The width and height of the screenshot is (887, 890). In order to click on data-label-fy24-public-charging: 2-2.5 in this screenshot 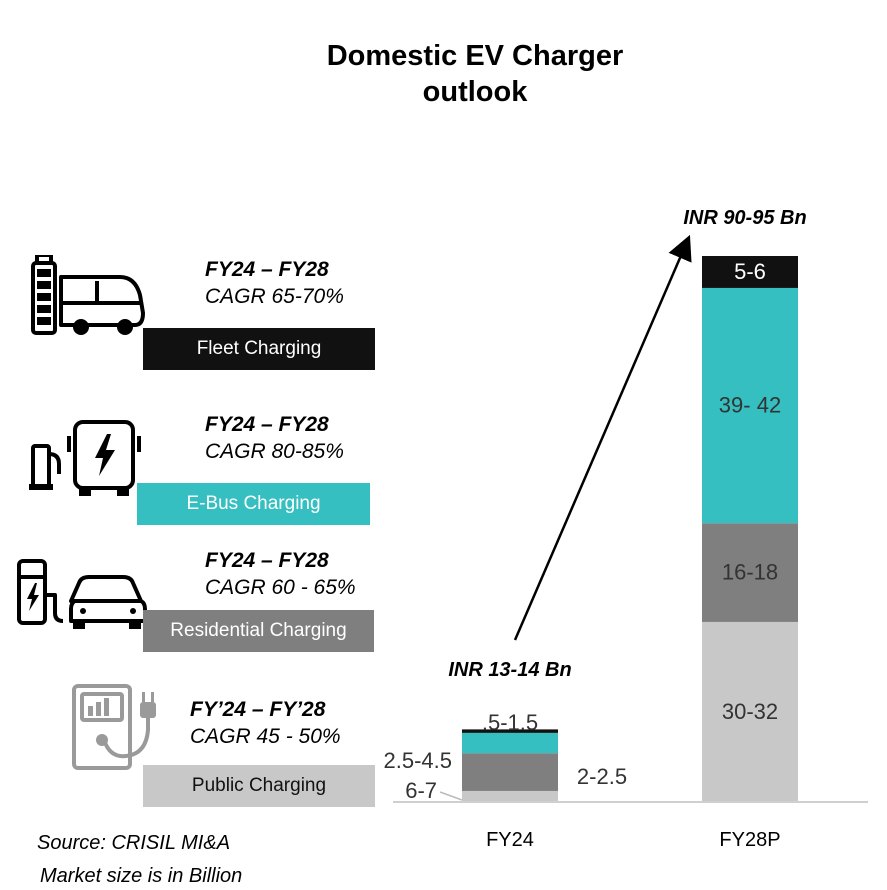, I will do `click(602, 776)`.